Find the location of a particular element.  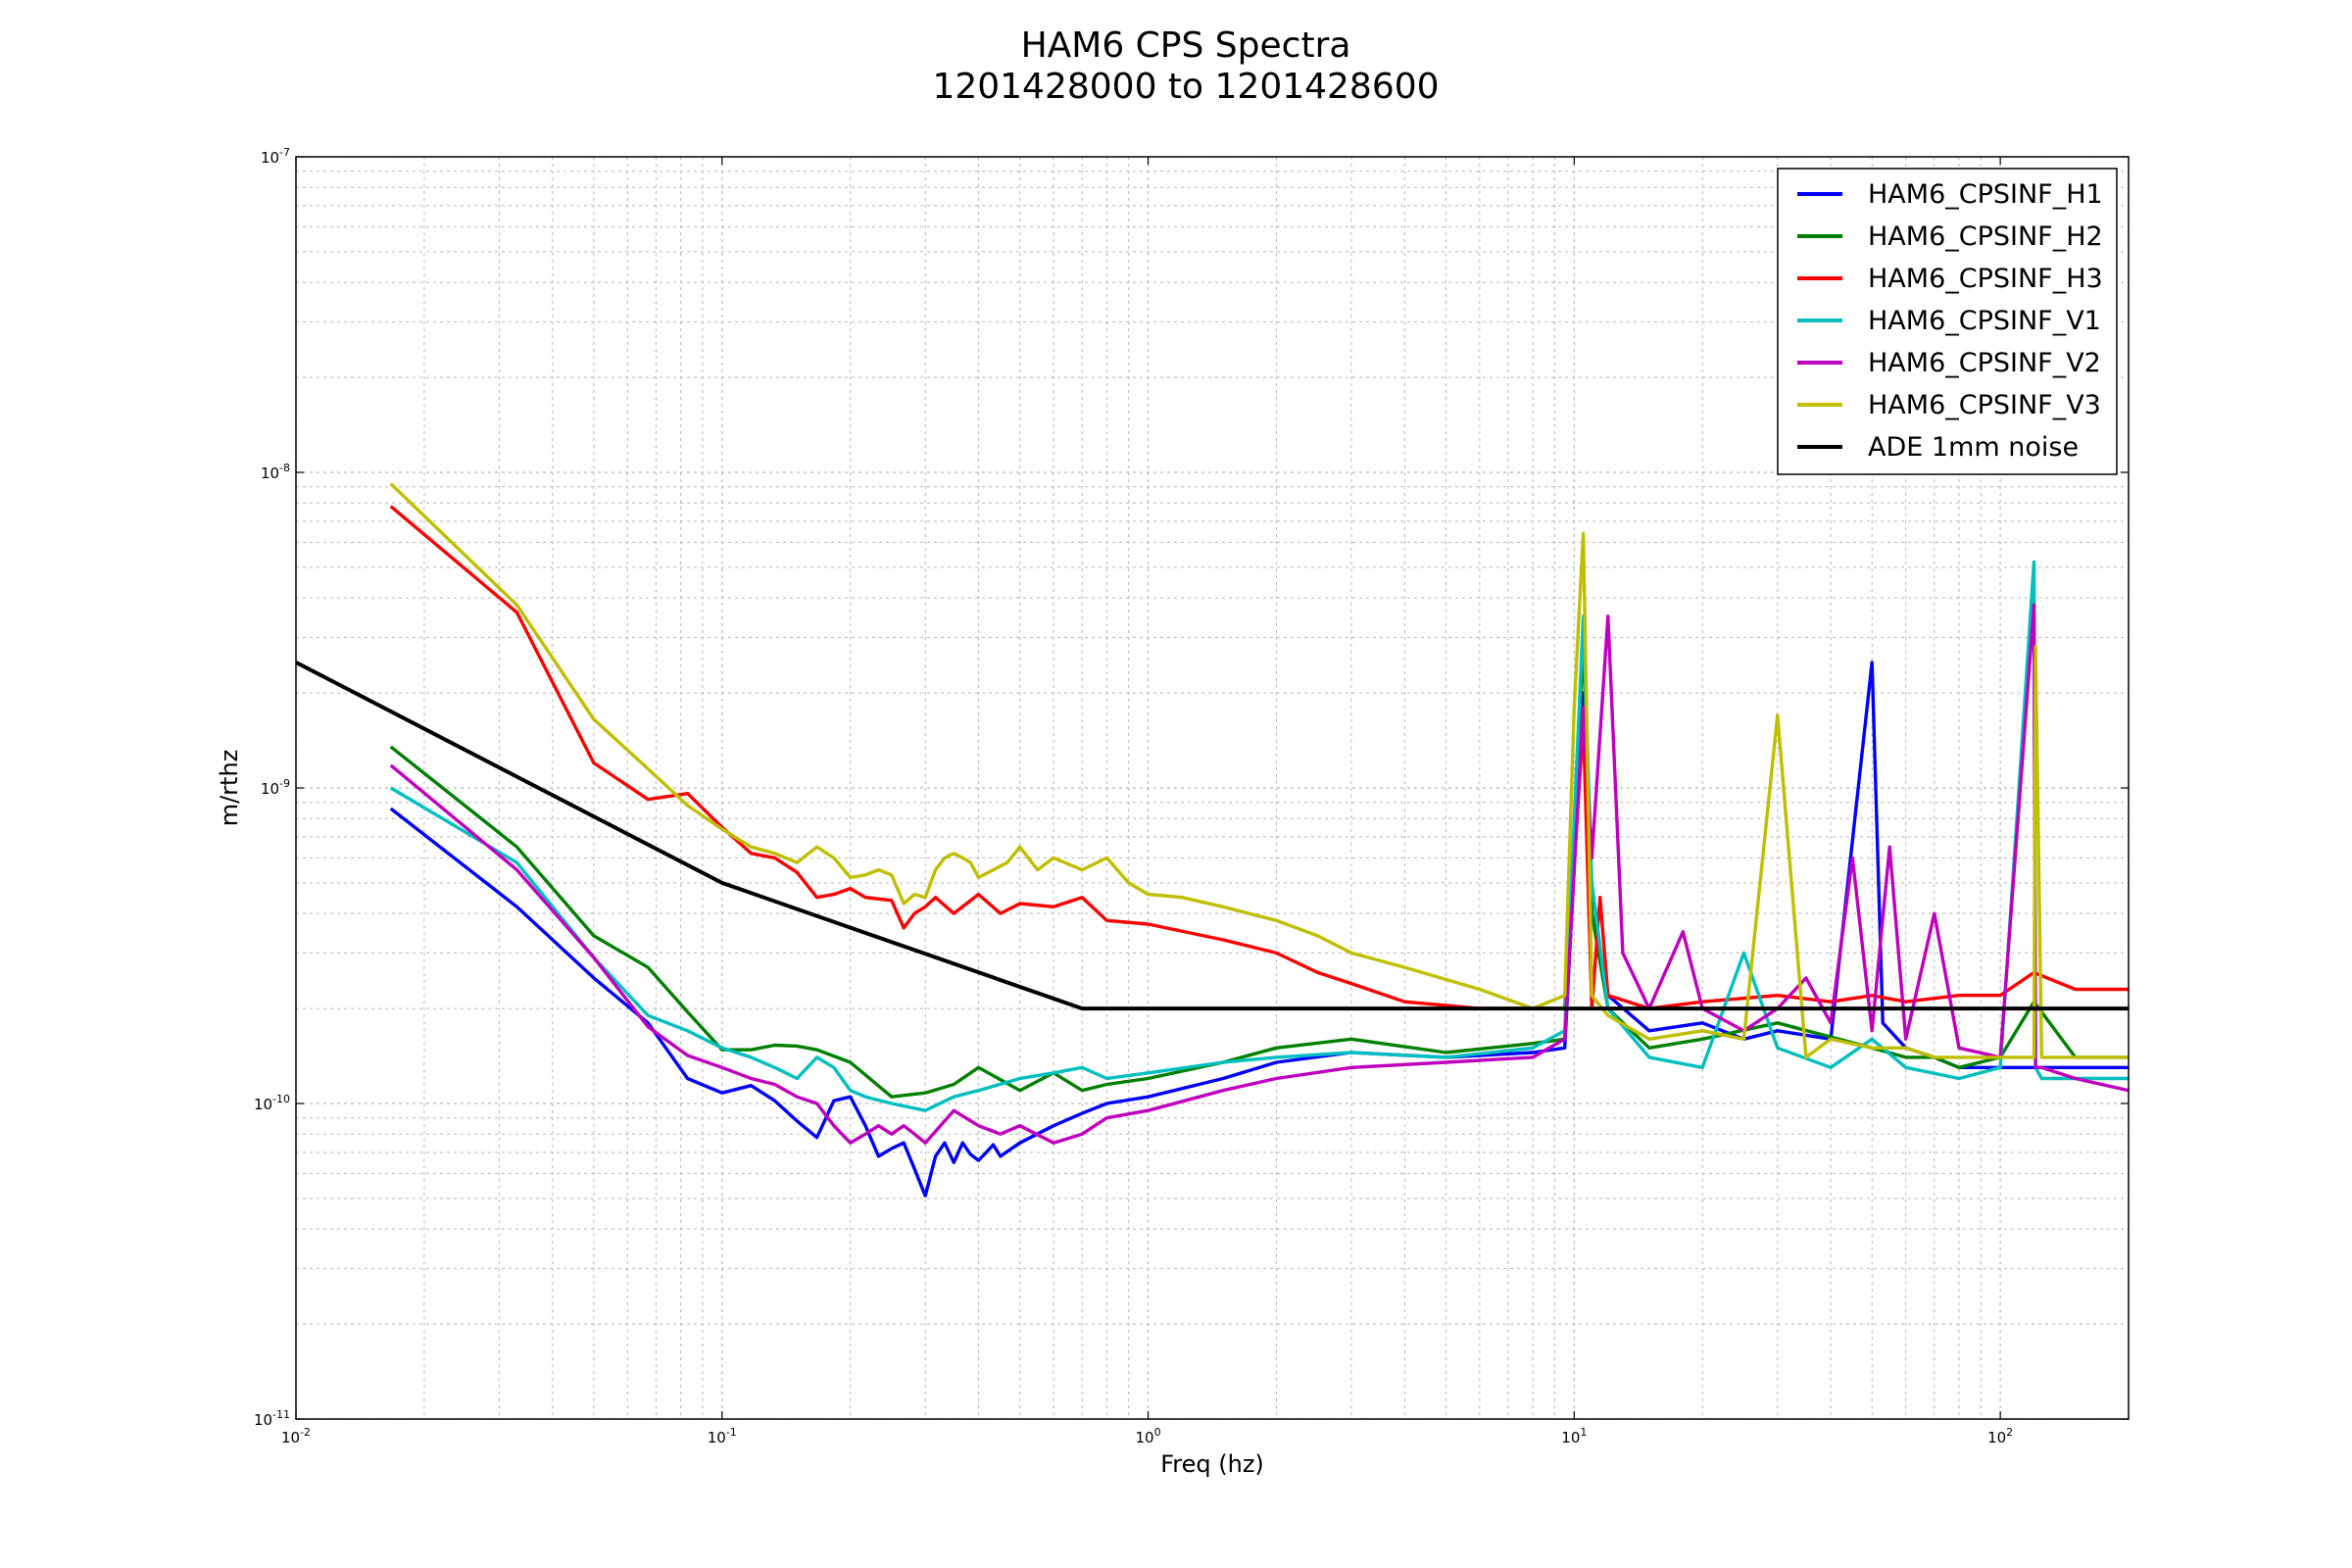

x-tick-label: 10¹ is located at coordinates (1574, 1436).